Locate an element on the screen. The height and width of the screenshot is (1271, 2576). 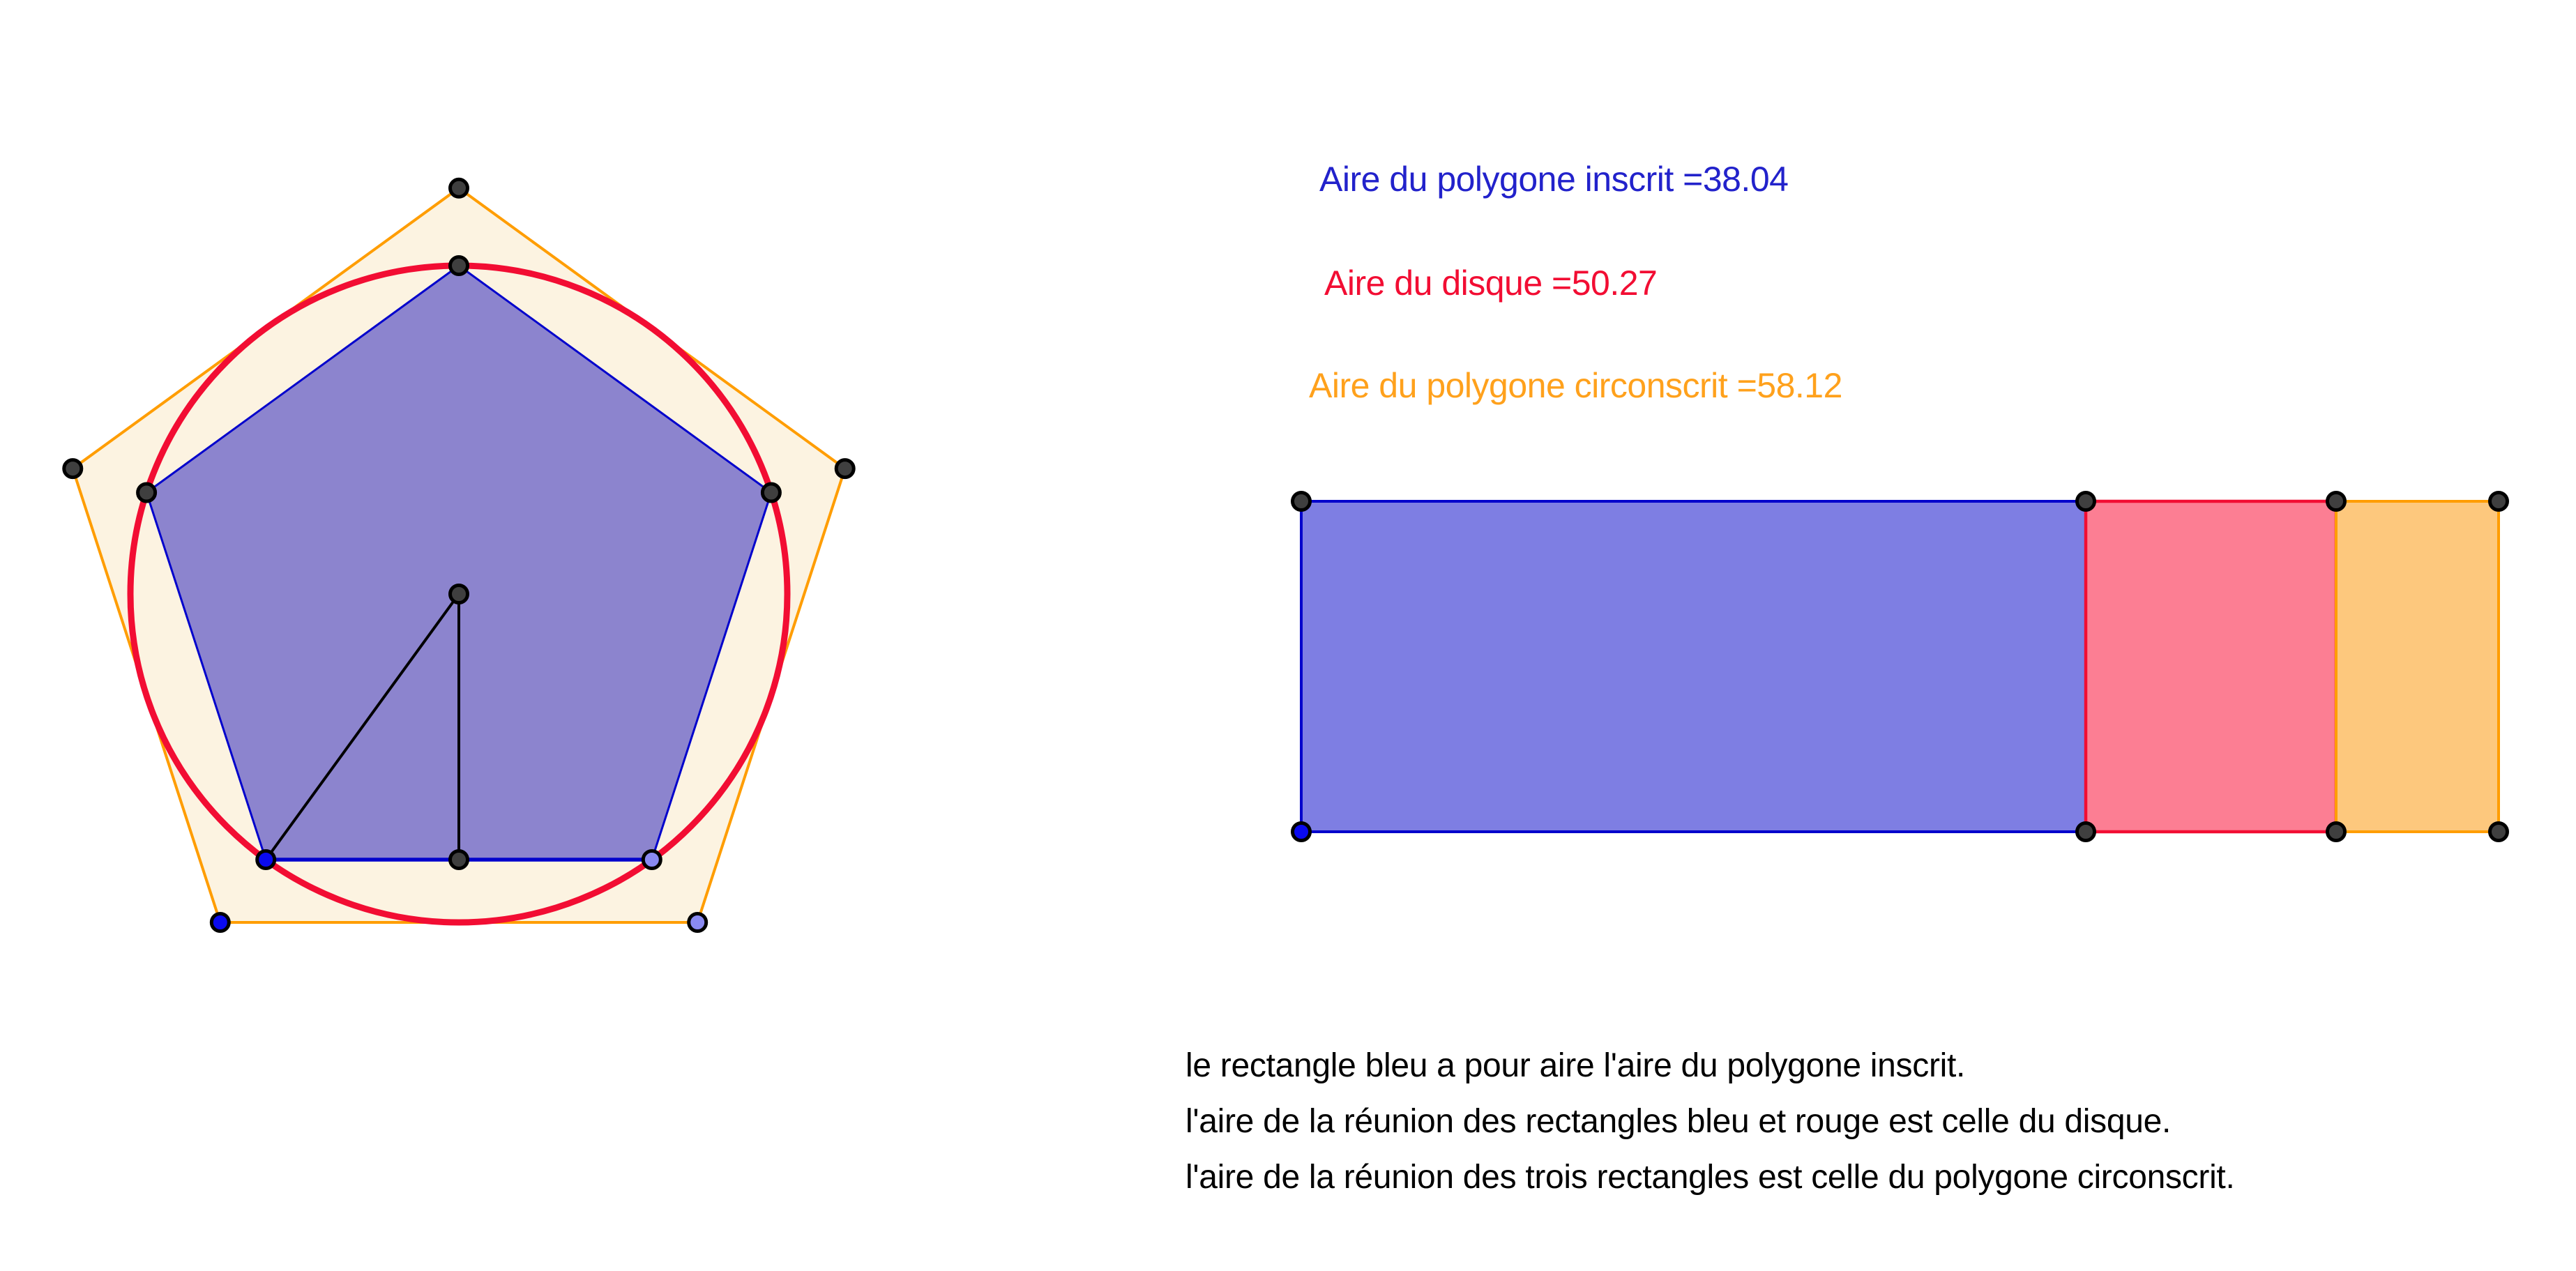
label-area-circumscribed-polygon: Aire du polygone circonscrit =58.12 is located at coordinates (1575, 385).